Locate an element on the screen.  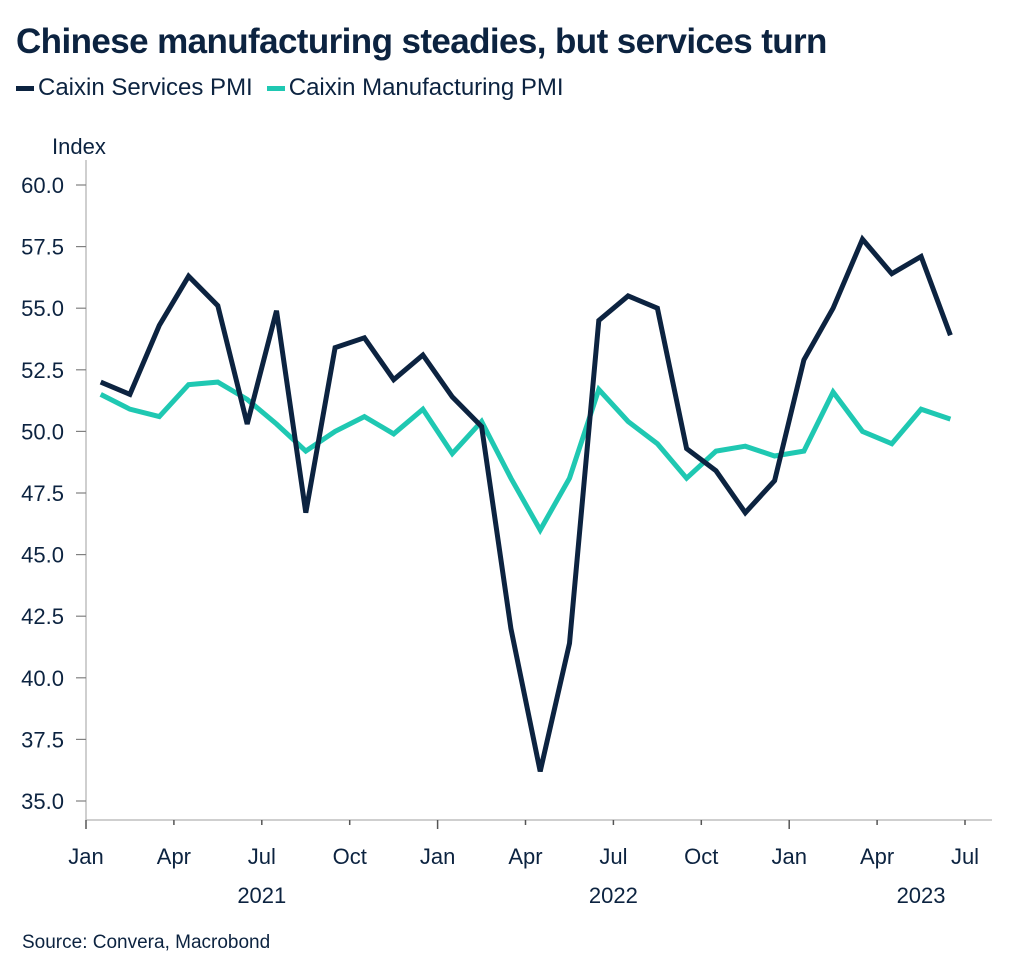
y-tick-label: 52.5 is located at coordinates (42, 370).